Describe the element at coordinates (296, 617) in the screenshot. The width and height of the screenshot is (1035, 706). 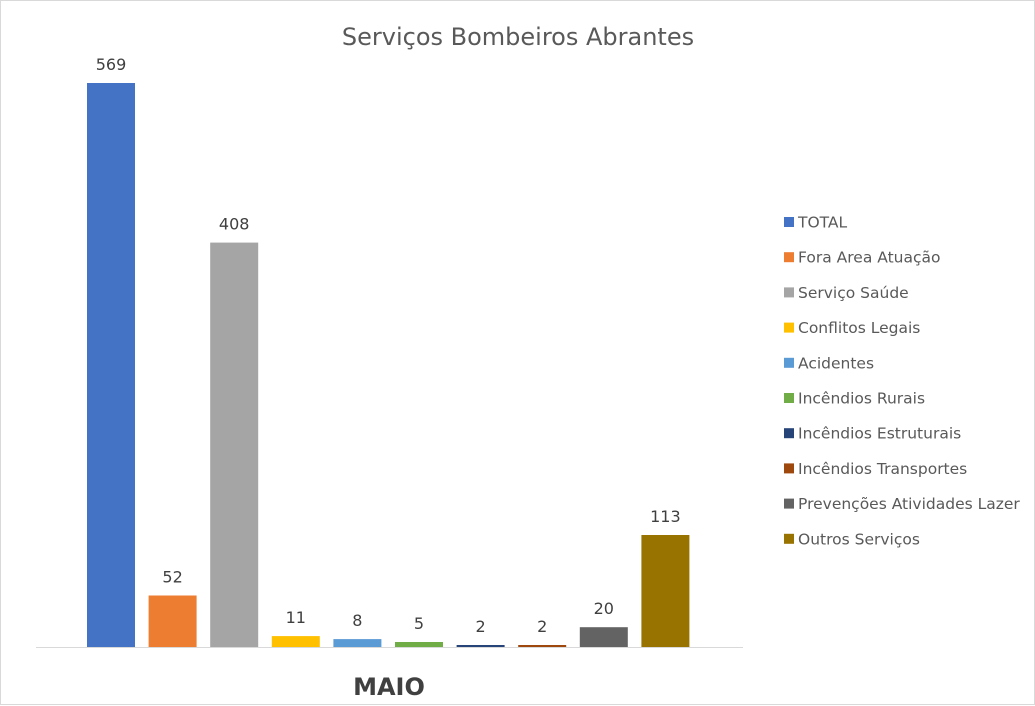
I see `data-label-3: 11` at that location.